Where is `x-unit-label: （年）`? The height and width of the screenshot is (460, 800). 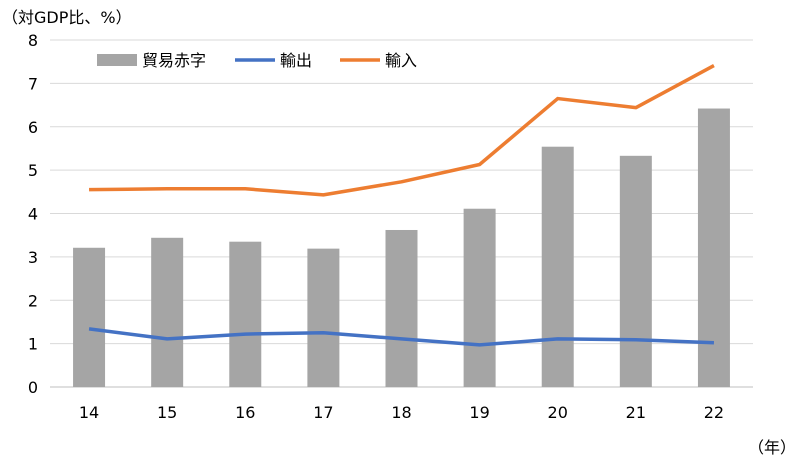
x-unit-label: （年） is located at coordinates (772, 447).